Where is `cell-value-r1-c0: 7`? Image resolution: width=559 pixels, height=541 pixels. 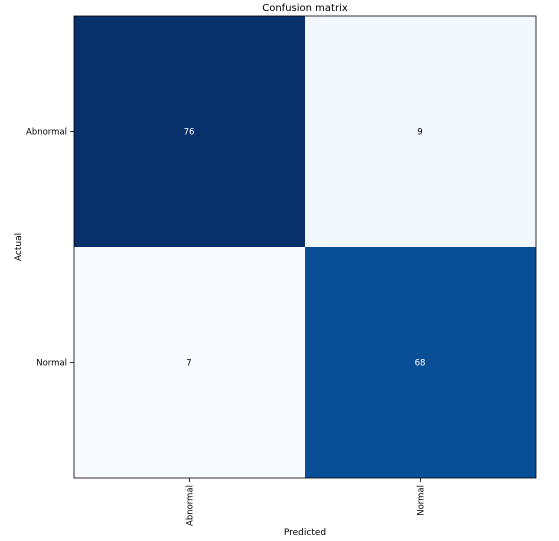 cell-value-r1-c0: 7 is located at coordinates (188, 364).